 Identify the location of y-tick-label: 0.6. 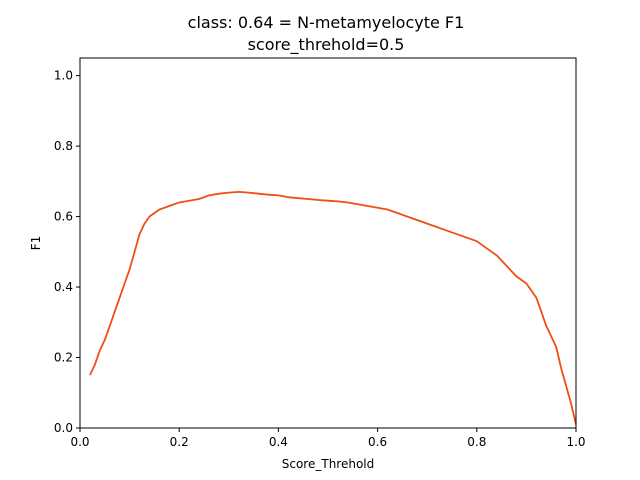
(63, 217).